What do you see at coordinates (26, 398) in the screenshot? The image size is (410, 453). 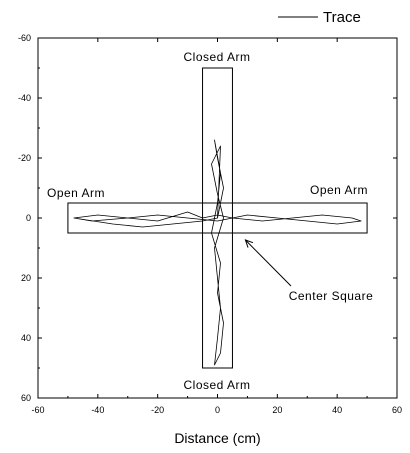 I see `y-tick-label: 60` at bounding box center [26, 398].